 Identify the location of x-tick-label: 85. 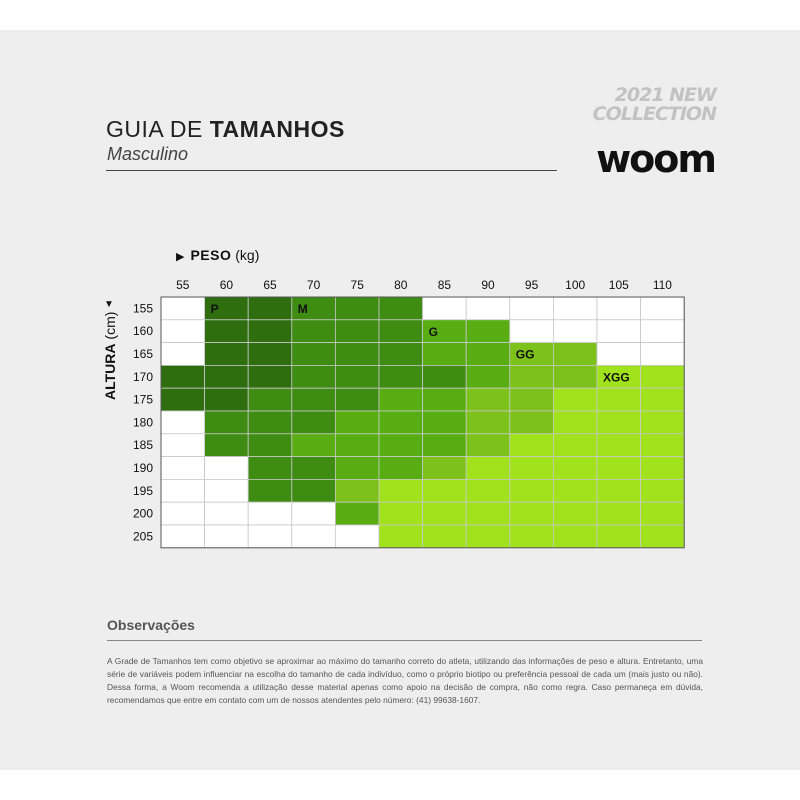
(445, 285).